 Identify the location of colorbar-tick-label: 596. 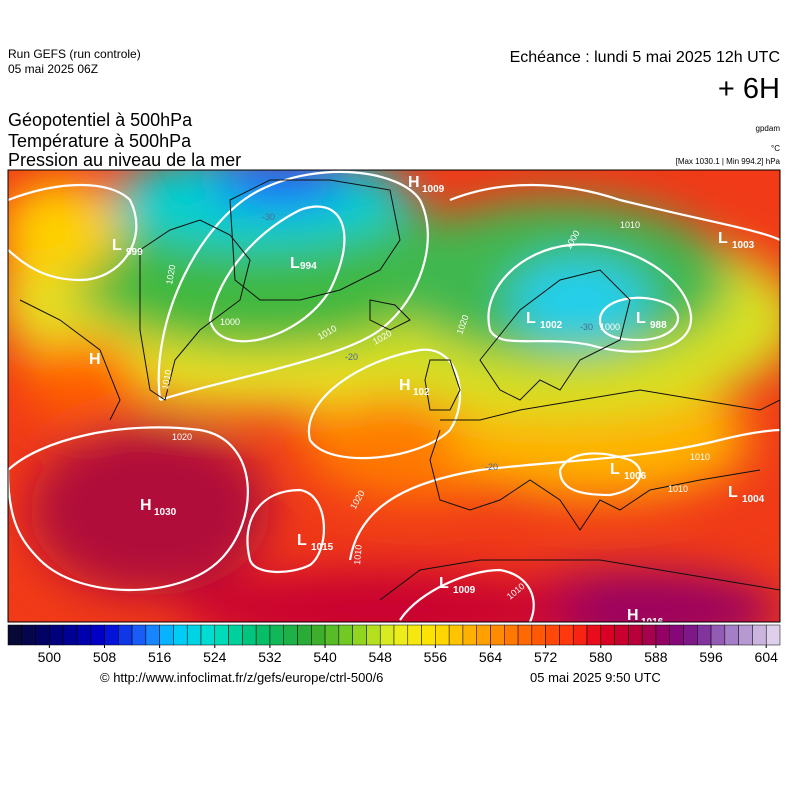
(711, 657).